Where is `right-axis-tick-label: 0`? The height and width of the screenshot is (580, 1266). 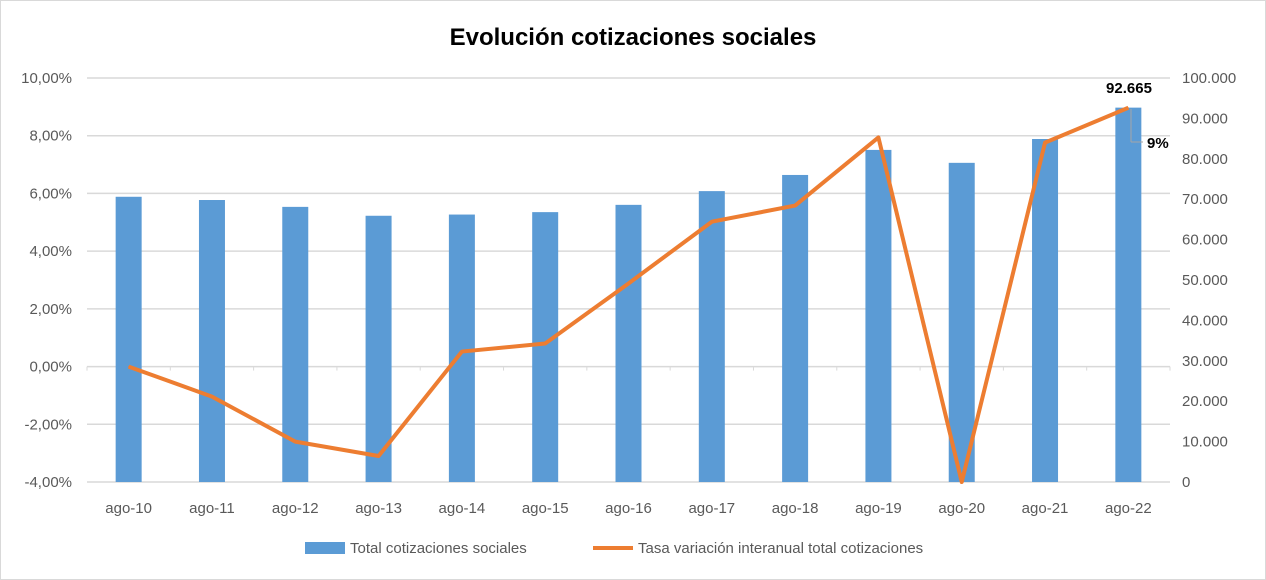
right-axis-tick-label: 0 is located at coordinates (1186, 482).